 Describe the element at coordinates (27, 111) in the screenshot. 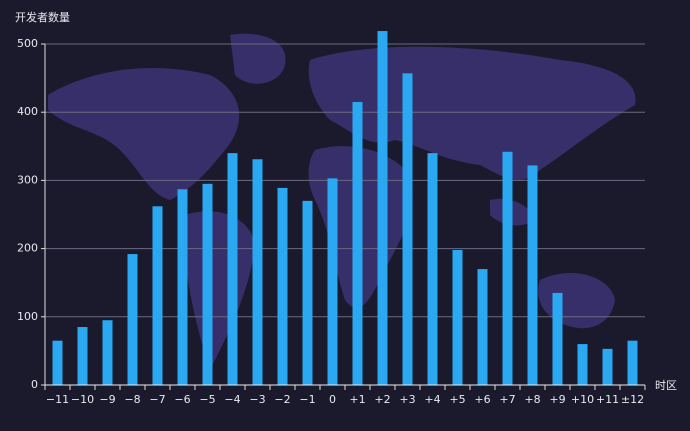

I see `y-tick-label: 400` at that location.